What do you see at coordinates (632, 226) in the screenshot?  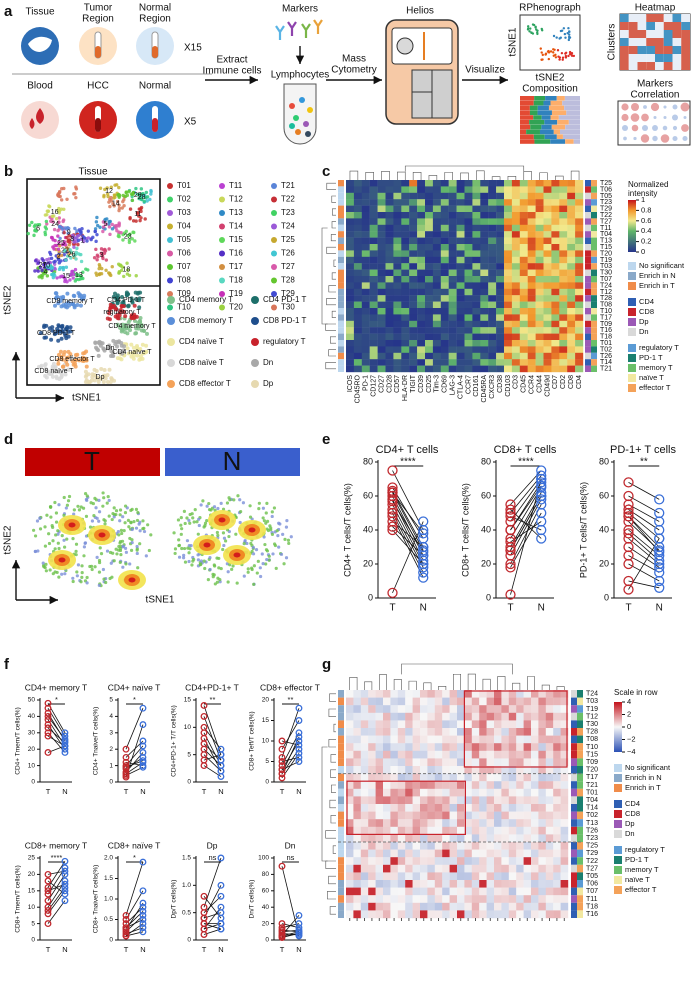 I see `icon-shape` at bounding box center [632, 226].